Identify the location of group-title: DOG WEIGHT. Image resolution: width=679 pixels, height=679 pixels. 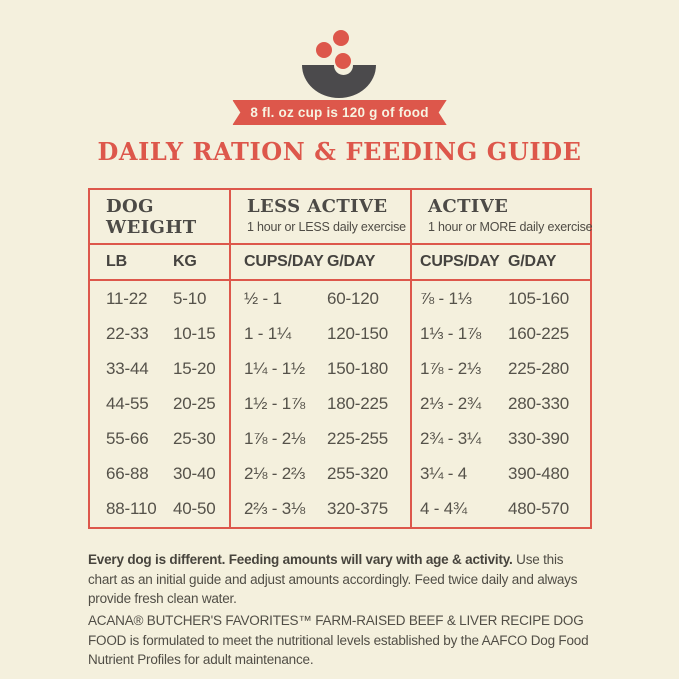
(151, 217).